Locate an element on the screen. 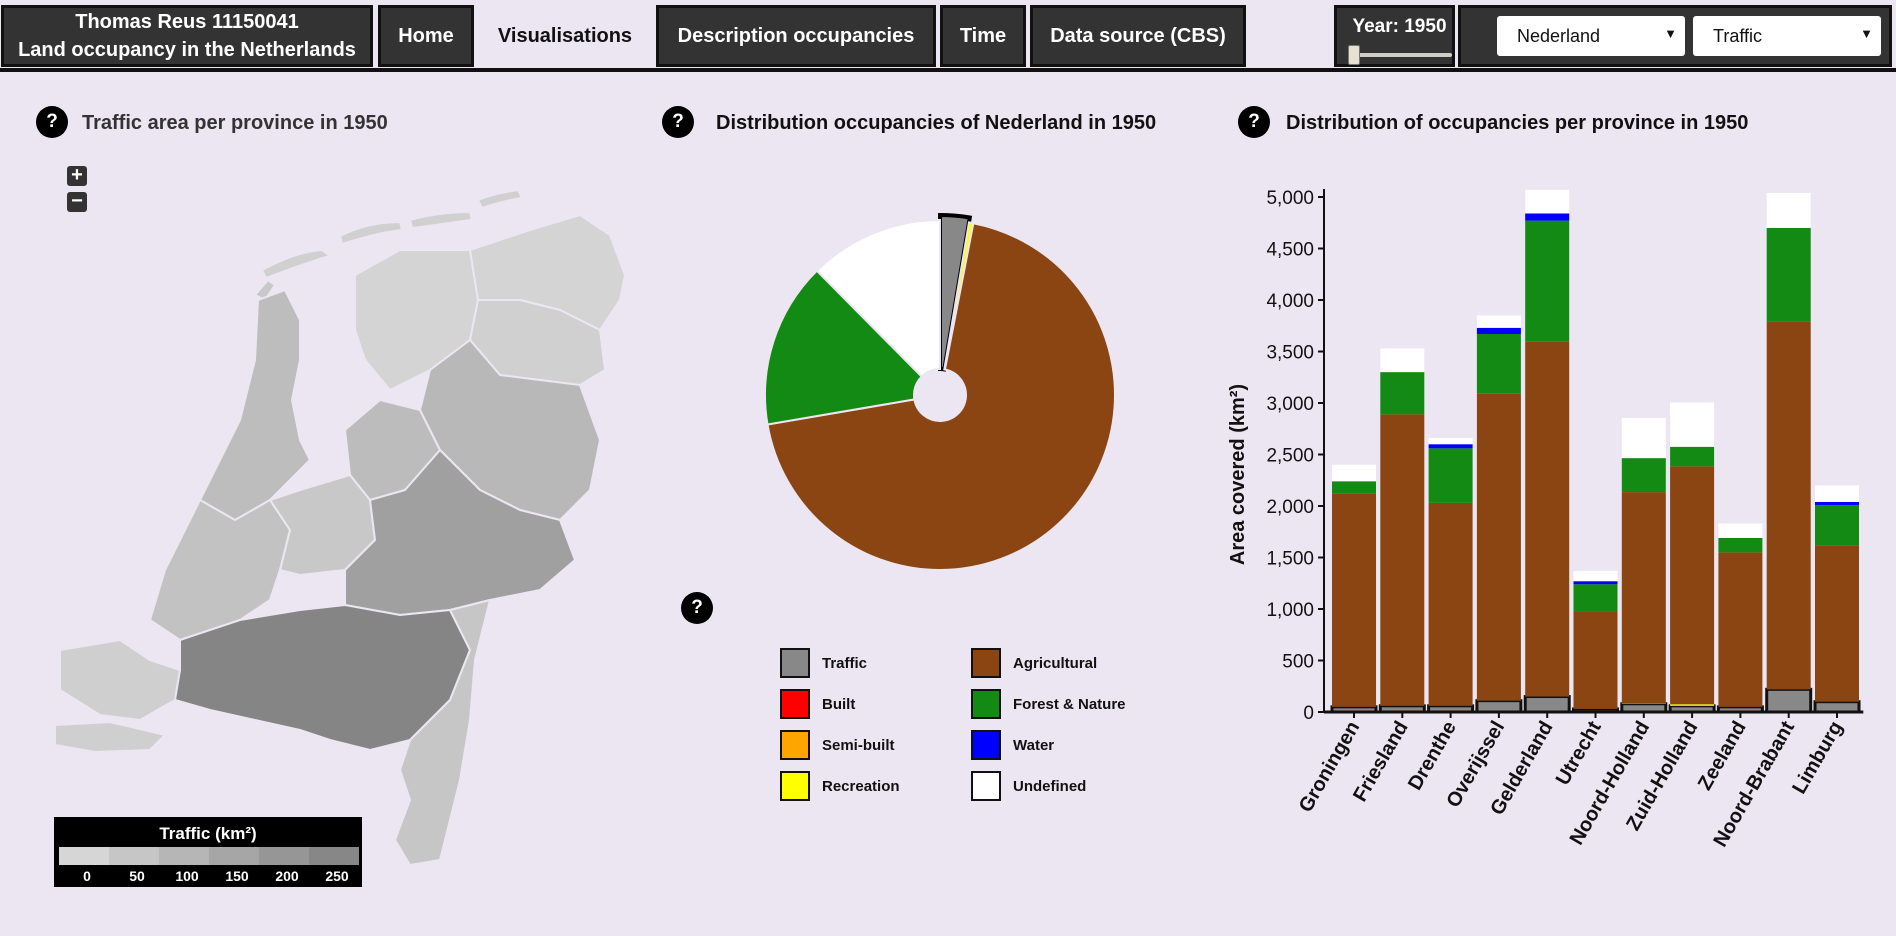 The image size is (1896, 936). pie-legend-item: Built is located at coordinates (817, 704).